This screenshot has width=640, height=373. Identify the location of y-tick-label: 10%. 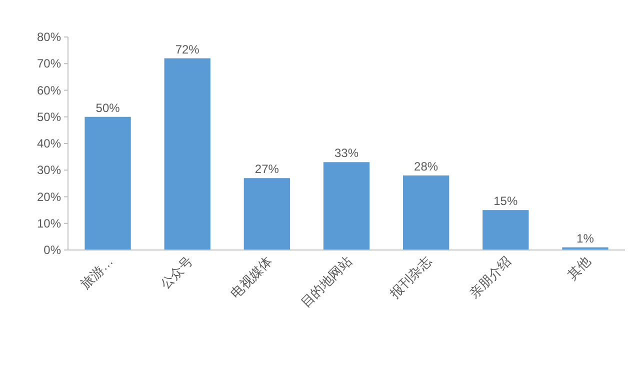
(49, 223).